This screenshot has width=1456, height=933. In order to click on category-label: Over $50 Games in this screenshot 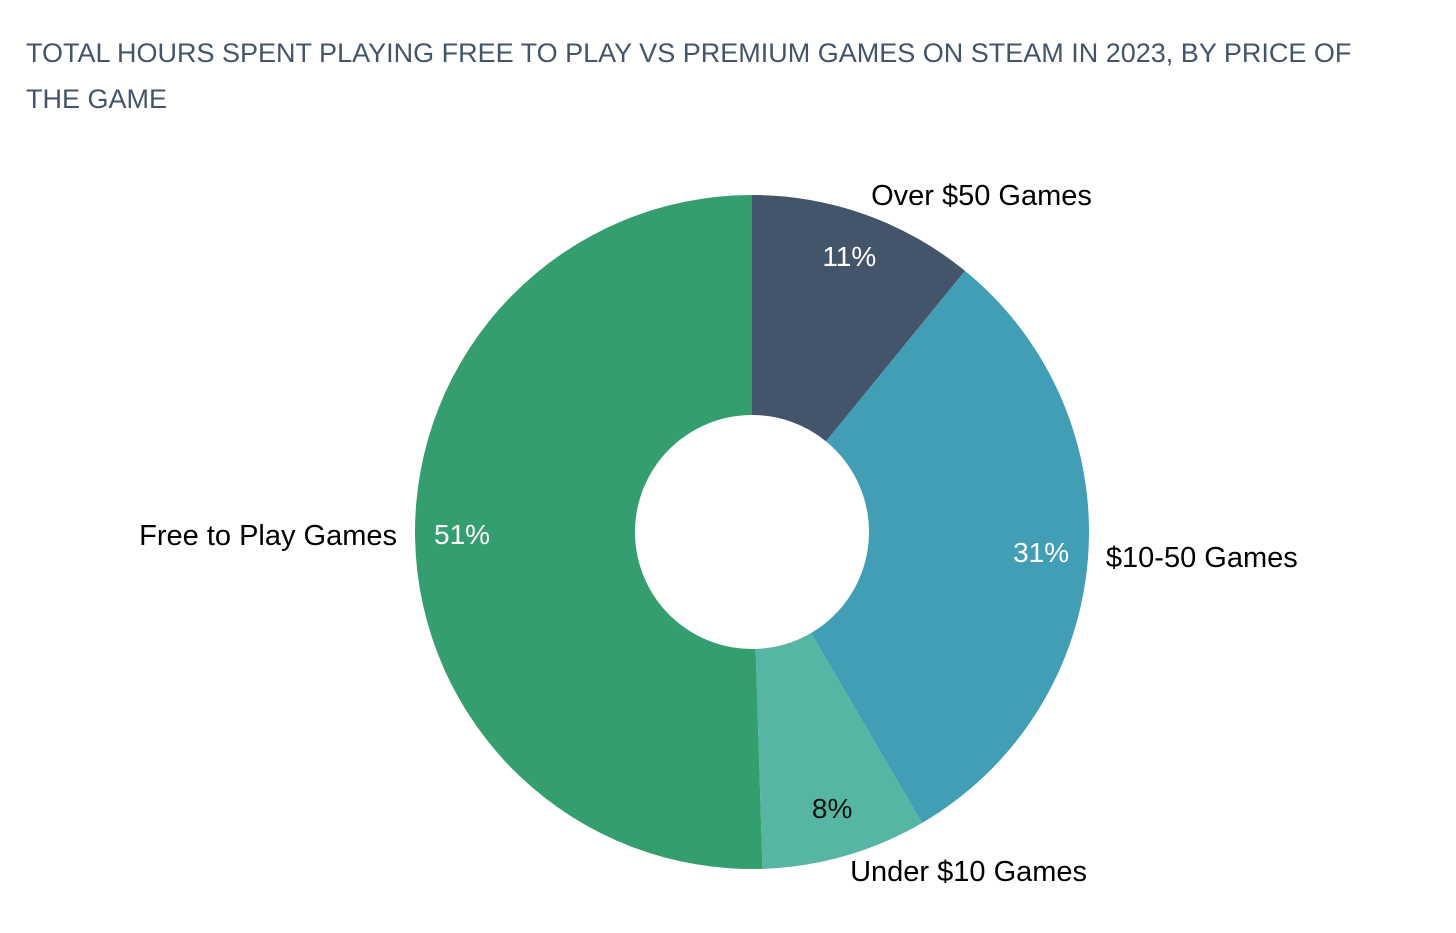, I will do `click(981, 196)`.